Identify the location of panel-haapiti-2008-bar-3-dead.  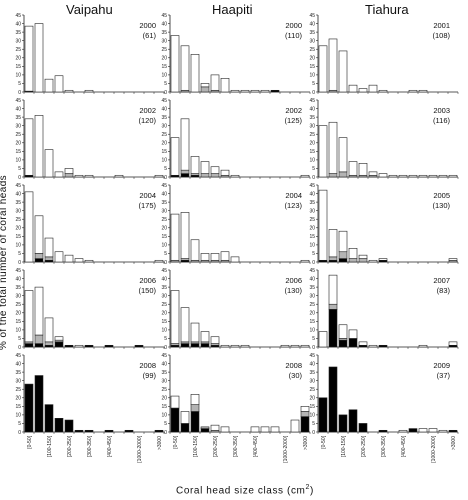
(205, 430).